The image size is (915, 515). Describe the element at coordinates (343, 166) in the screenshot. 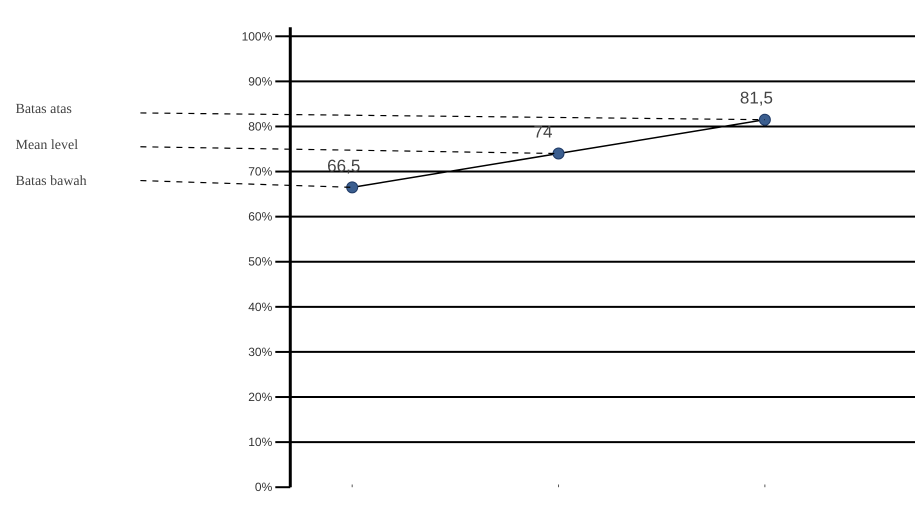

I see `data-label: 66,5` at that location.